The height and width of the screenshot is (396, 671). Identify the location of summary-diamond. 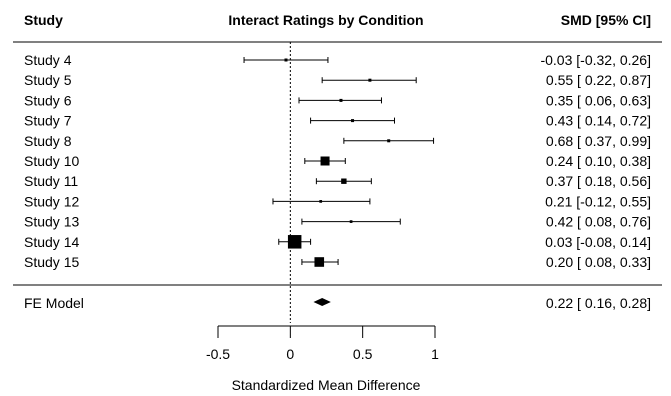
(322, 302).